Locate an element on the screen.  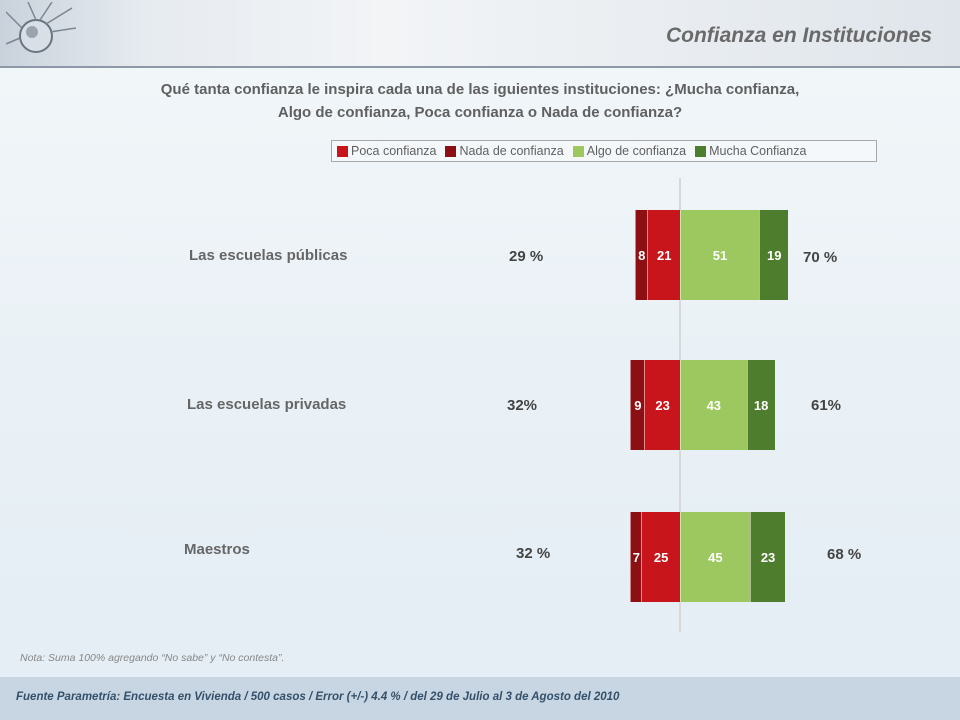
legend-item-mucha: Mucha Confianza is located at coordinates (750, 151).